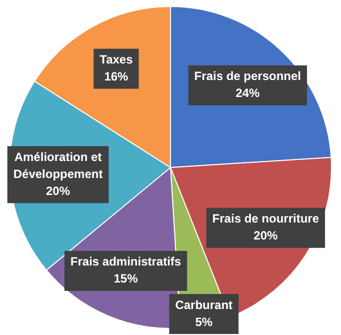 The width and height of the screenshot is (341, 335). Describe the element at coordinates (116, 77) in the screenshot. I see `data-label: 16%` at that location.